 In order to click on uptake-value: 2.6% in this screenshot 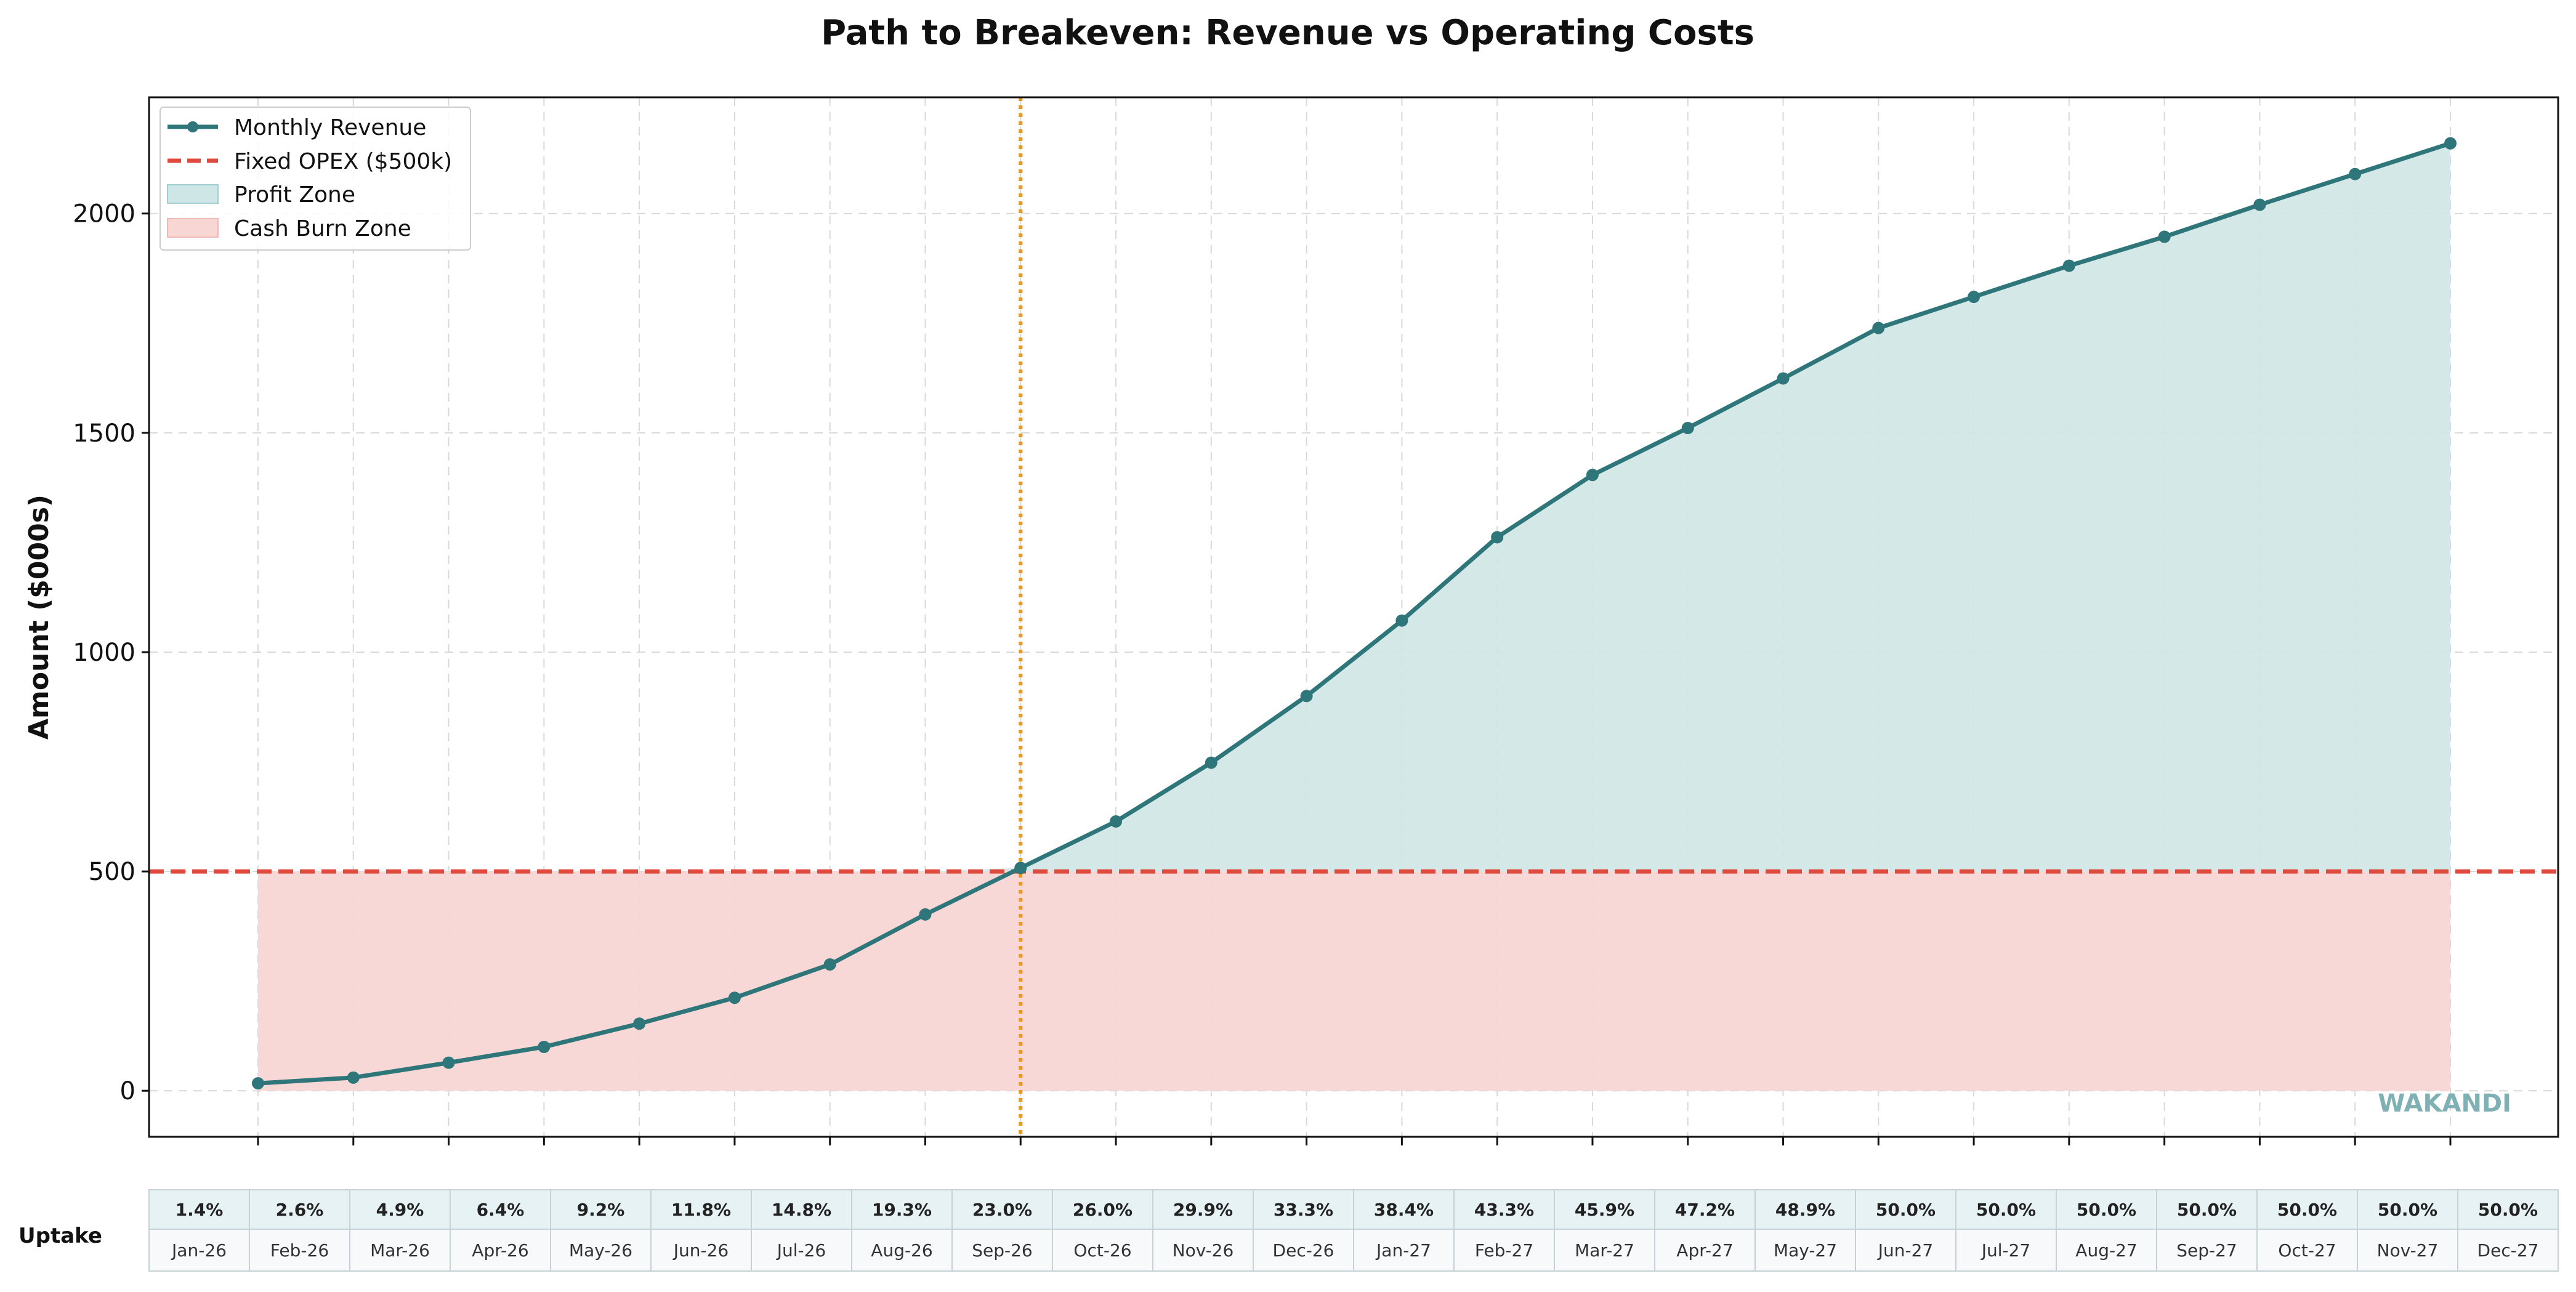, I will do `click(300, 1210)`.